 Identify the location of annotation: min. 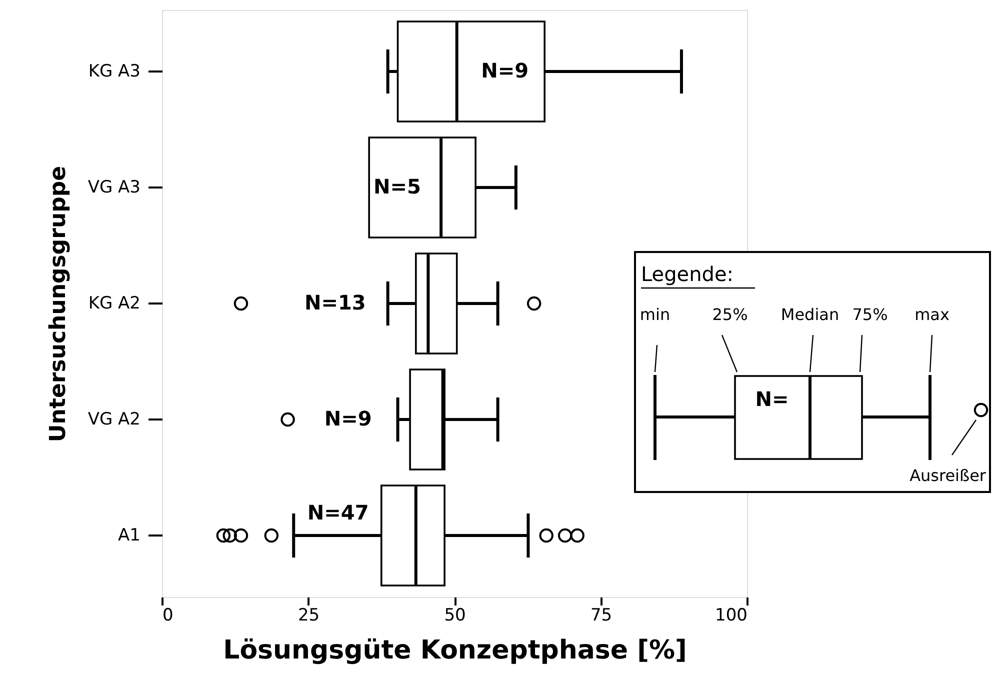
(655, 314).